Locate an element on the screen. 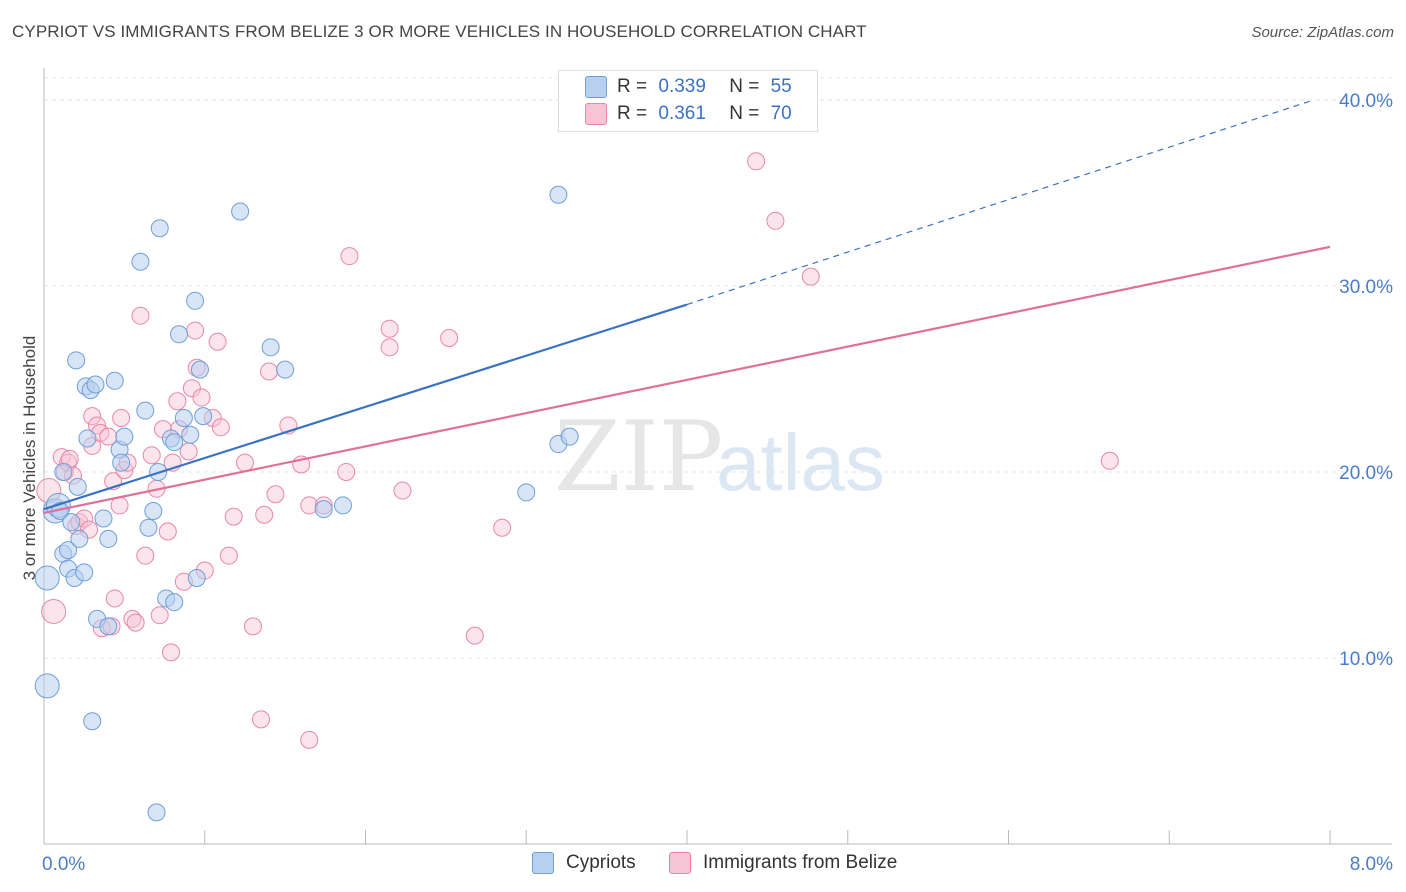  bottom-legend-swatch-blue is located at coordinates (543, 863).